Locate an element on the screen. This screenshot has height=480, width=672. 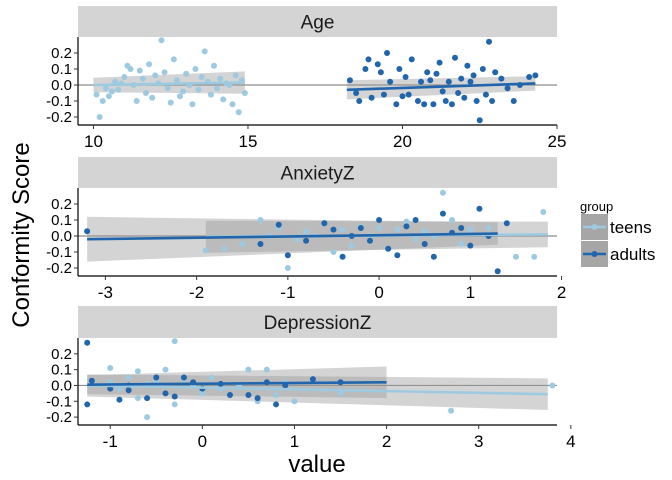
fit-line-adults is located at coordinates (441, 87).